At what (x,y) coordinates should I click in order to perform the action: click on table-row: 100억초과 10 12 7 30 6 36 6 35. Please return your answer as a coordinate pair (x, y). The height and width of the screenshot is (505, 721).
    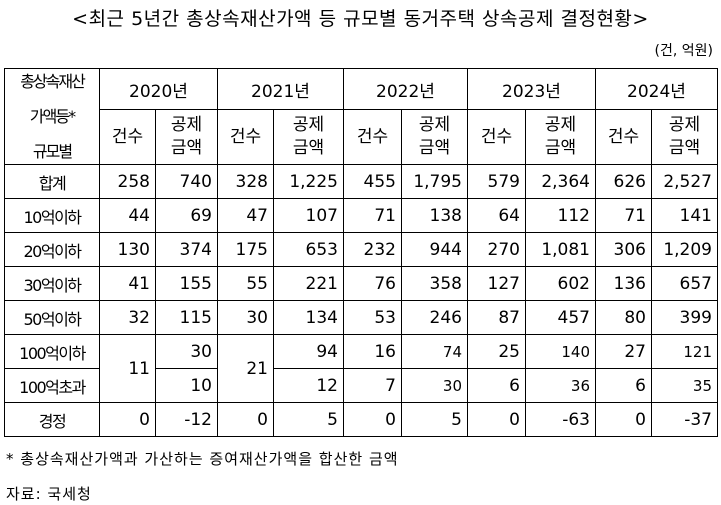
    Looking at the image, I should click on (361, 385).